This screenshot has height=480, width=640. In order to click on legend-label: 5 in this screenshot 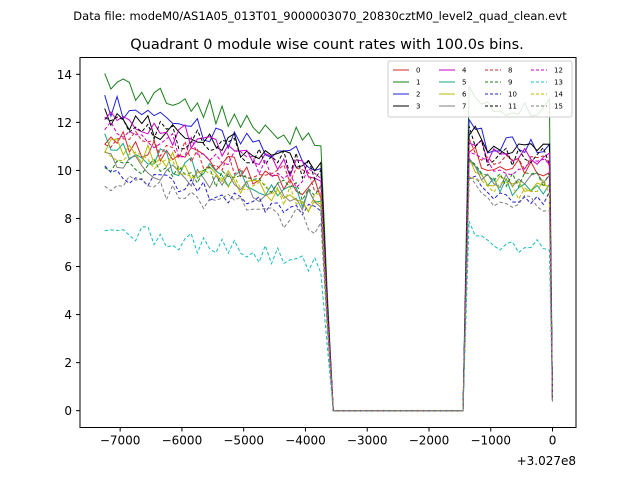, I will do `click(464, 83)`.